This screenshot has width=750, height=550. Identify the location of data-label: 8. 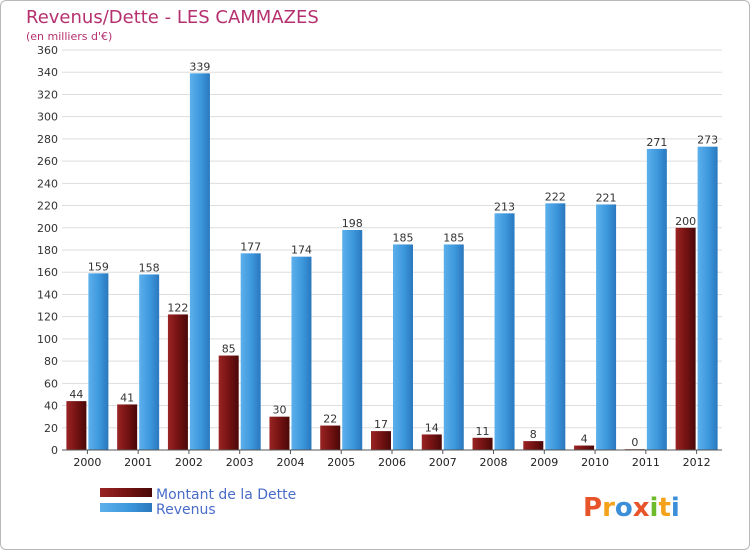
(533, 434).